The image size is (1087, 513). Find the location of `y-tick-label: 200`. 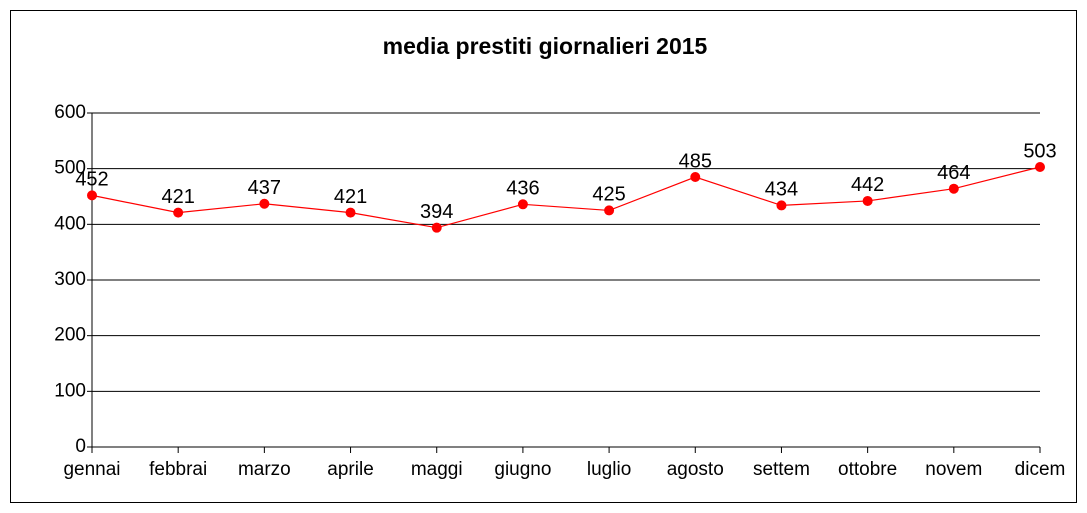

y-tick-label: 200 is located at coordinates (70, 335).